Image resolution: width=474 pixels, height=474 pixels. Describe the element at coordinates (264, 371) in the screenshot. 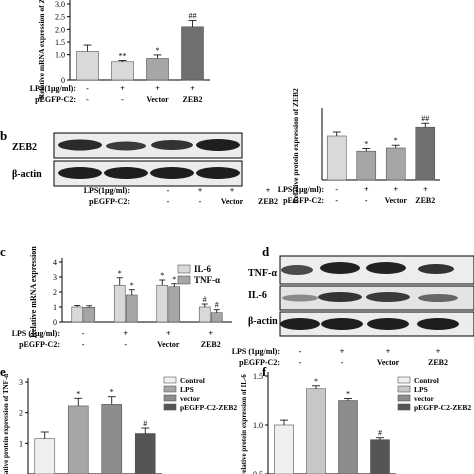

I see `panel-f-letter: f` at that location.